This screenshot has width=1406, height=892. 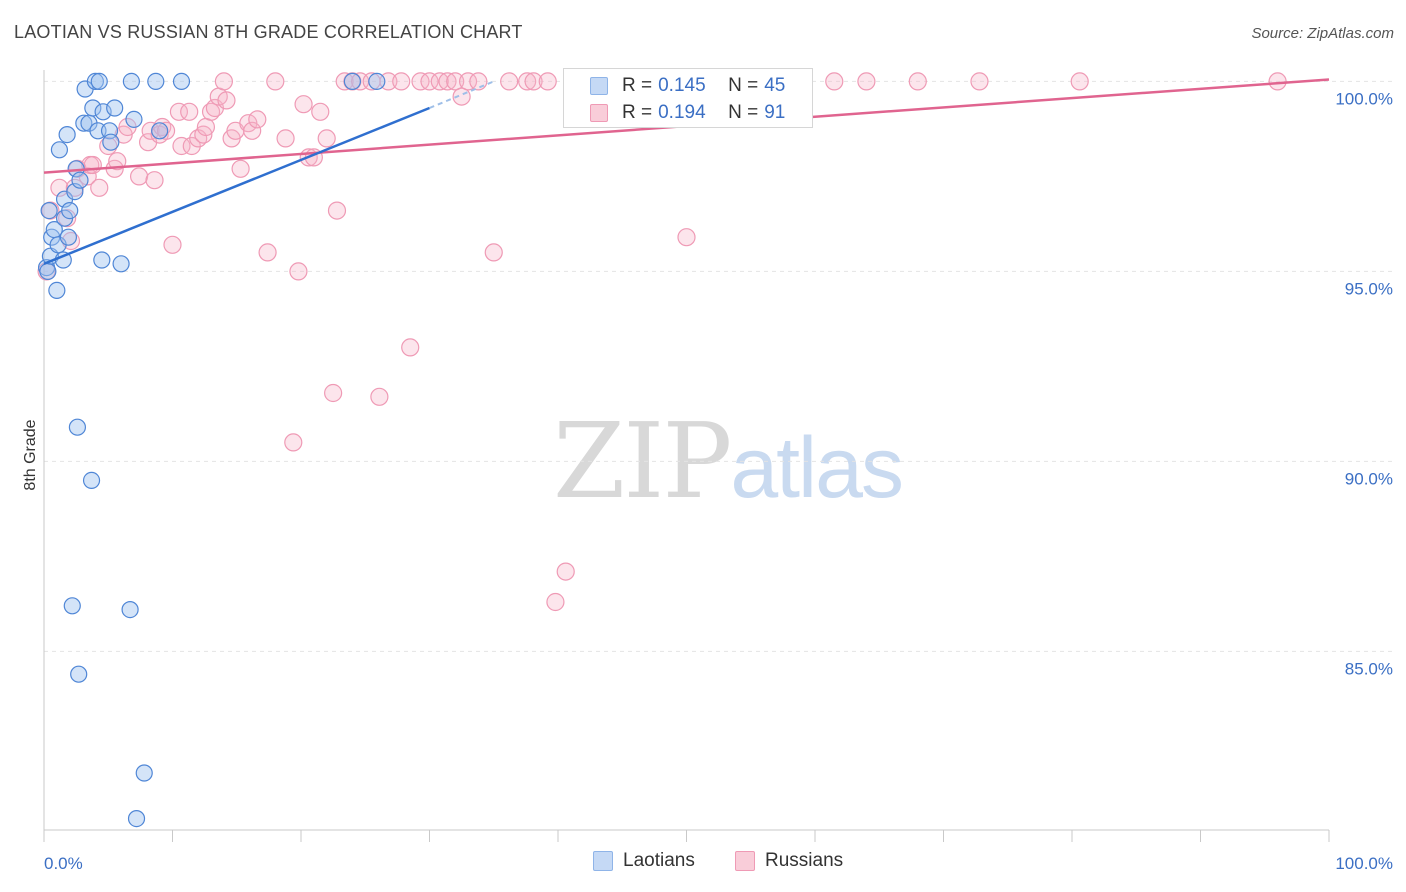 What do you see at coordinates (817, 468) in the screenshot?
I see `watermark-atlas: atlas` at bounding box center [817, 468].